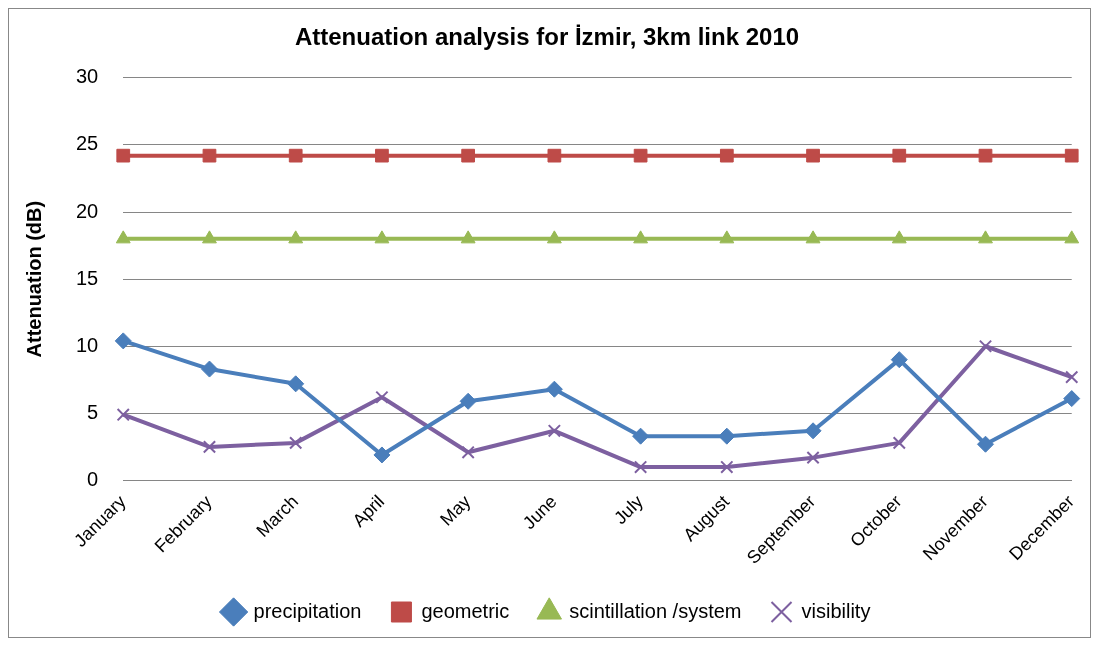 This screenshot has height=646, width=1099. What do you see at coordinates (655, 610) in the screenshot?
I see `legend-label: scintillation /system` at bounding box center [655, 610].